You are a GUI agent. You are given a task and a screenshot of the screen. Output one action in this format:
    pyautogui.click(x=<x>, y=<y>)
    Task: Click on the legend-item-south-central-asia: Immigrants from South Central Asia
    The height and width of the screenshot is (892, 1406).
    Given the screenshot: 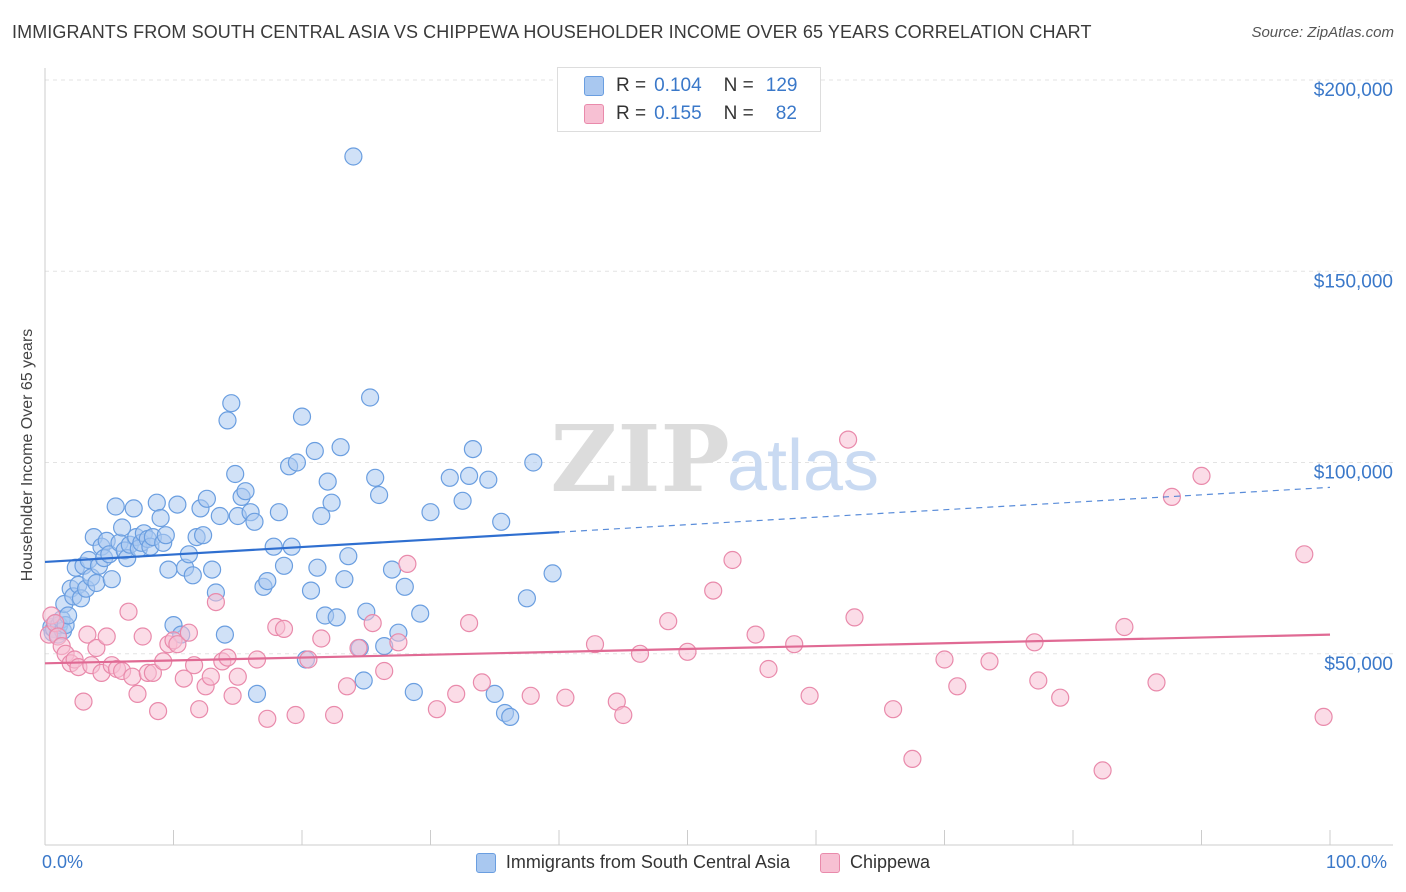 What is the action you would take?
    pyautogui.click(x=633, y=862)
    